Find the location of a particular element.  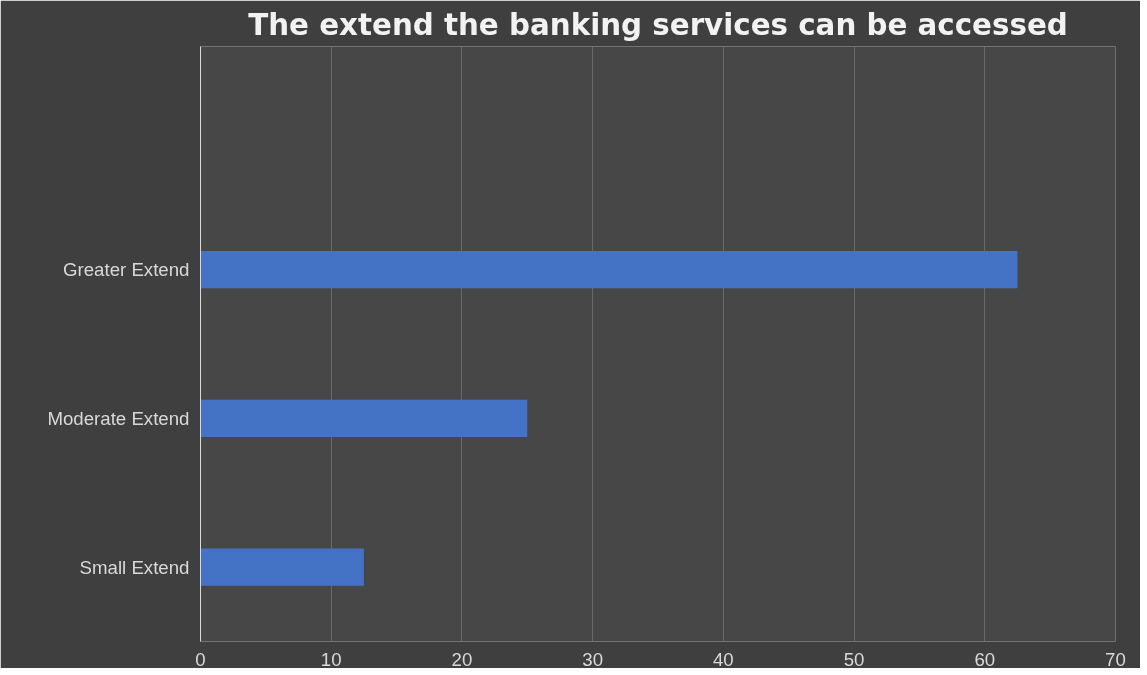

x-tick-label: 10 is located at coordinates (331, 659).